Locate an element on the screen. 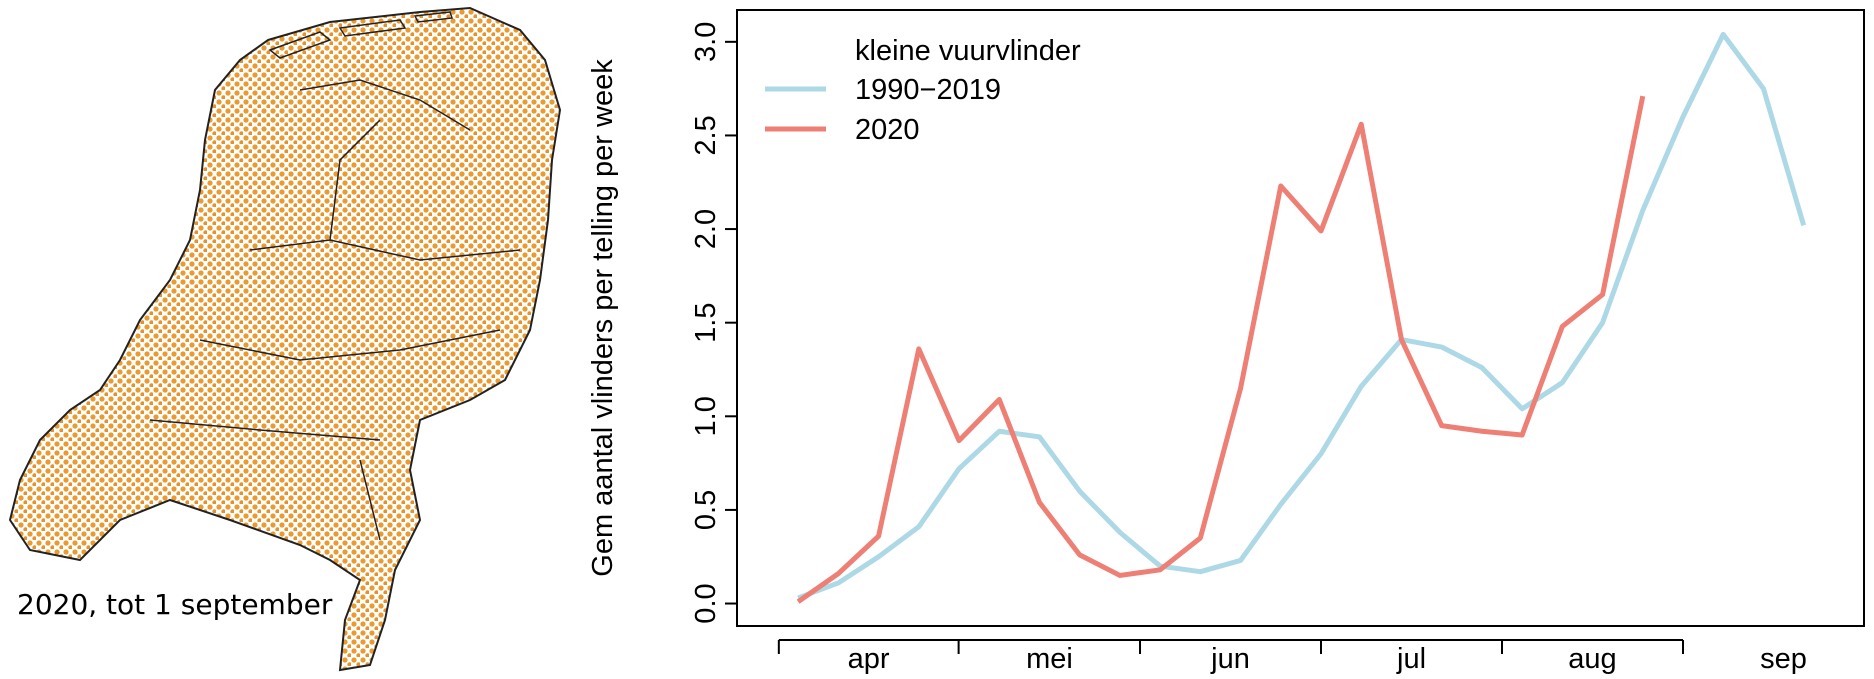 This screenshot has width=1874, height=679. x-tick-label: apr is located at coordinates (869, 659).